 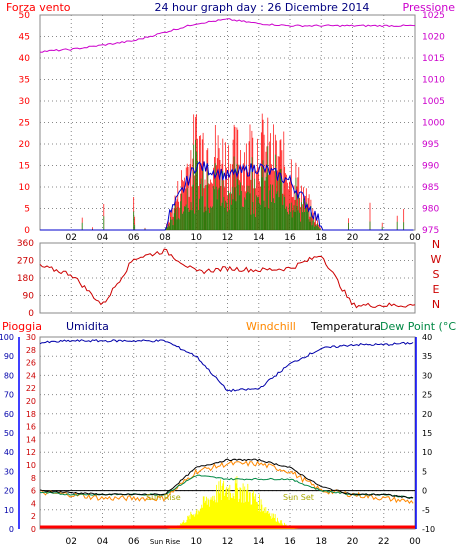 What do you see at coordinates (9, 452) in the screenshot?
I see `humidity-tick: 40` at bounding box center [9, 452].